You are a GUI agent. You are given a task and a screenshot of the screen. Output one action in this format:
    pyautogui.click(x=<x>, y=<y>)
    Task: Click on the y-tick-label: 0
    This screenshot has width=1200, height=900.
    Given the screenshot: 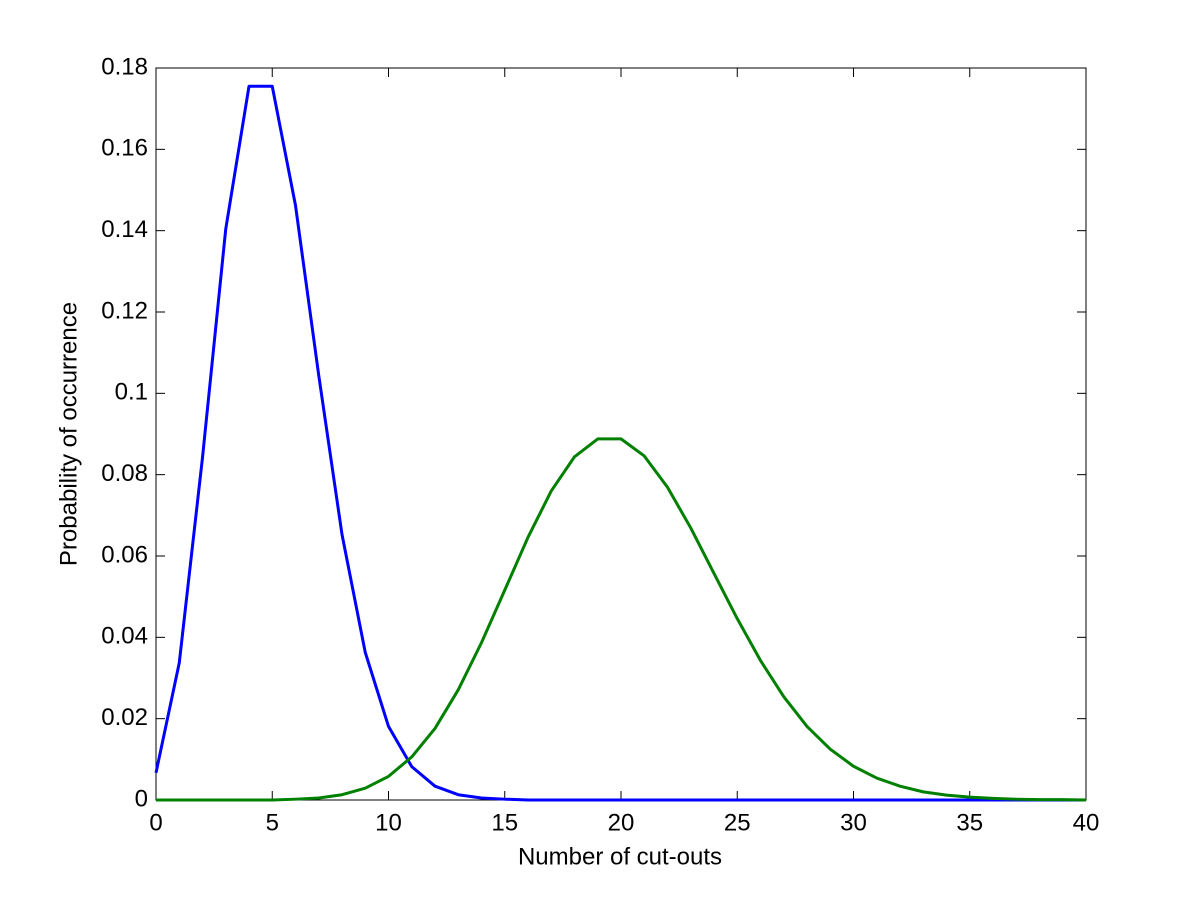 What is the action you would take?
    pyautogui.click(x=141, y=798)
    